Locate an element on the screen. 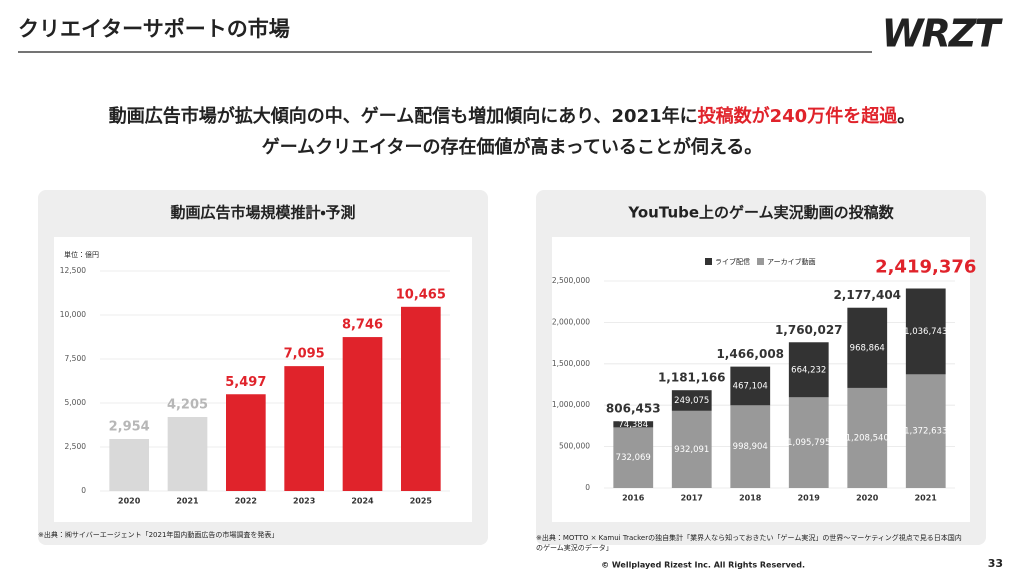 This screenshot has width=1024, height=580. total-label: 1,466,008 is located at coordinates (750, 354).